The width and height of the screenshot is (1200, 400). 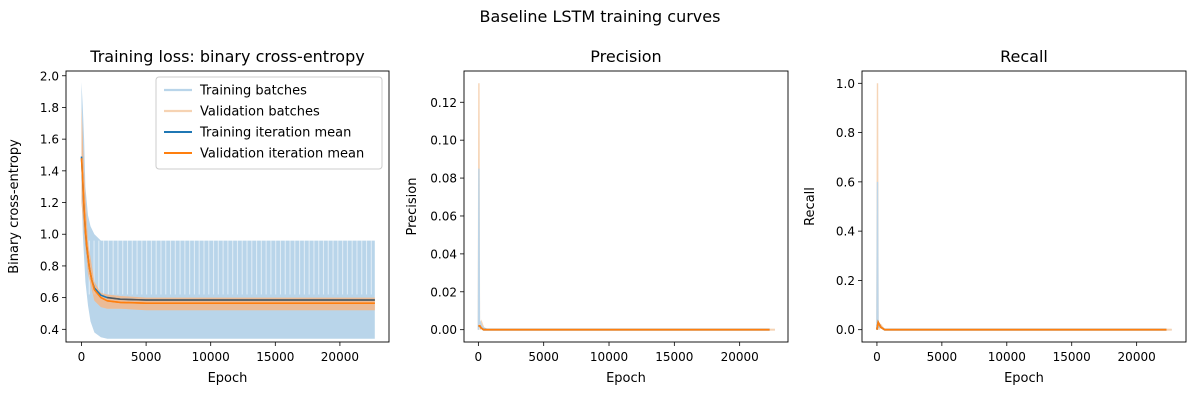 I want to click on legend-frame, so click(x=269, y=123).